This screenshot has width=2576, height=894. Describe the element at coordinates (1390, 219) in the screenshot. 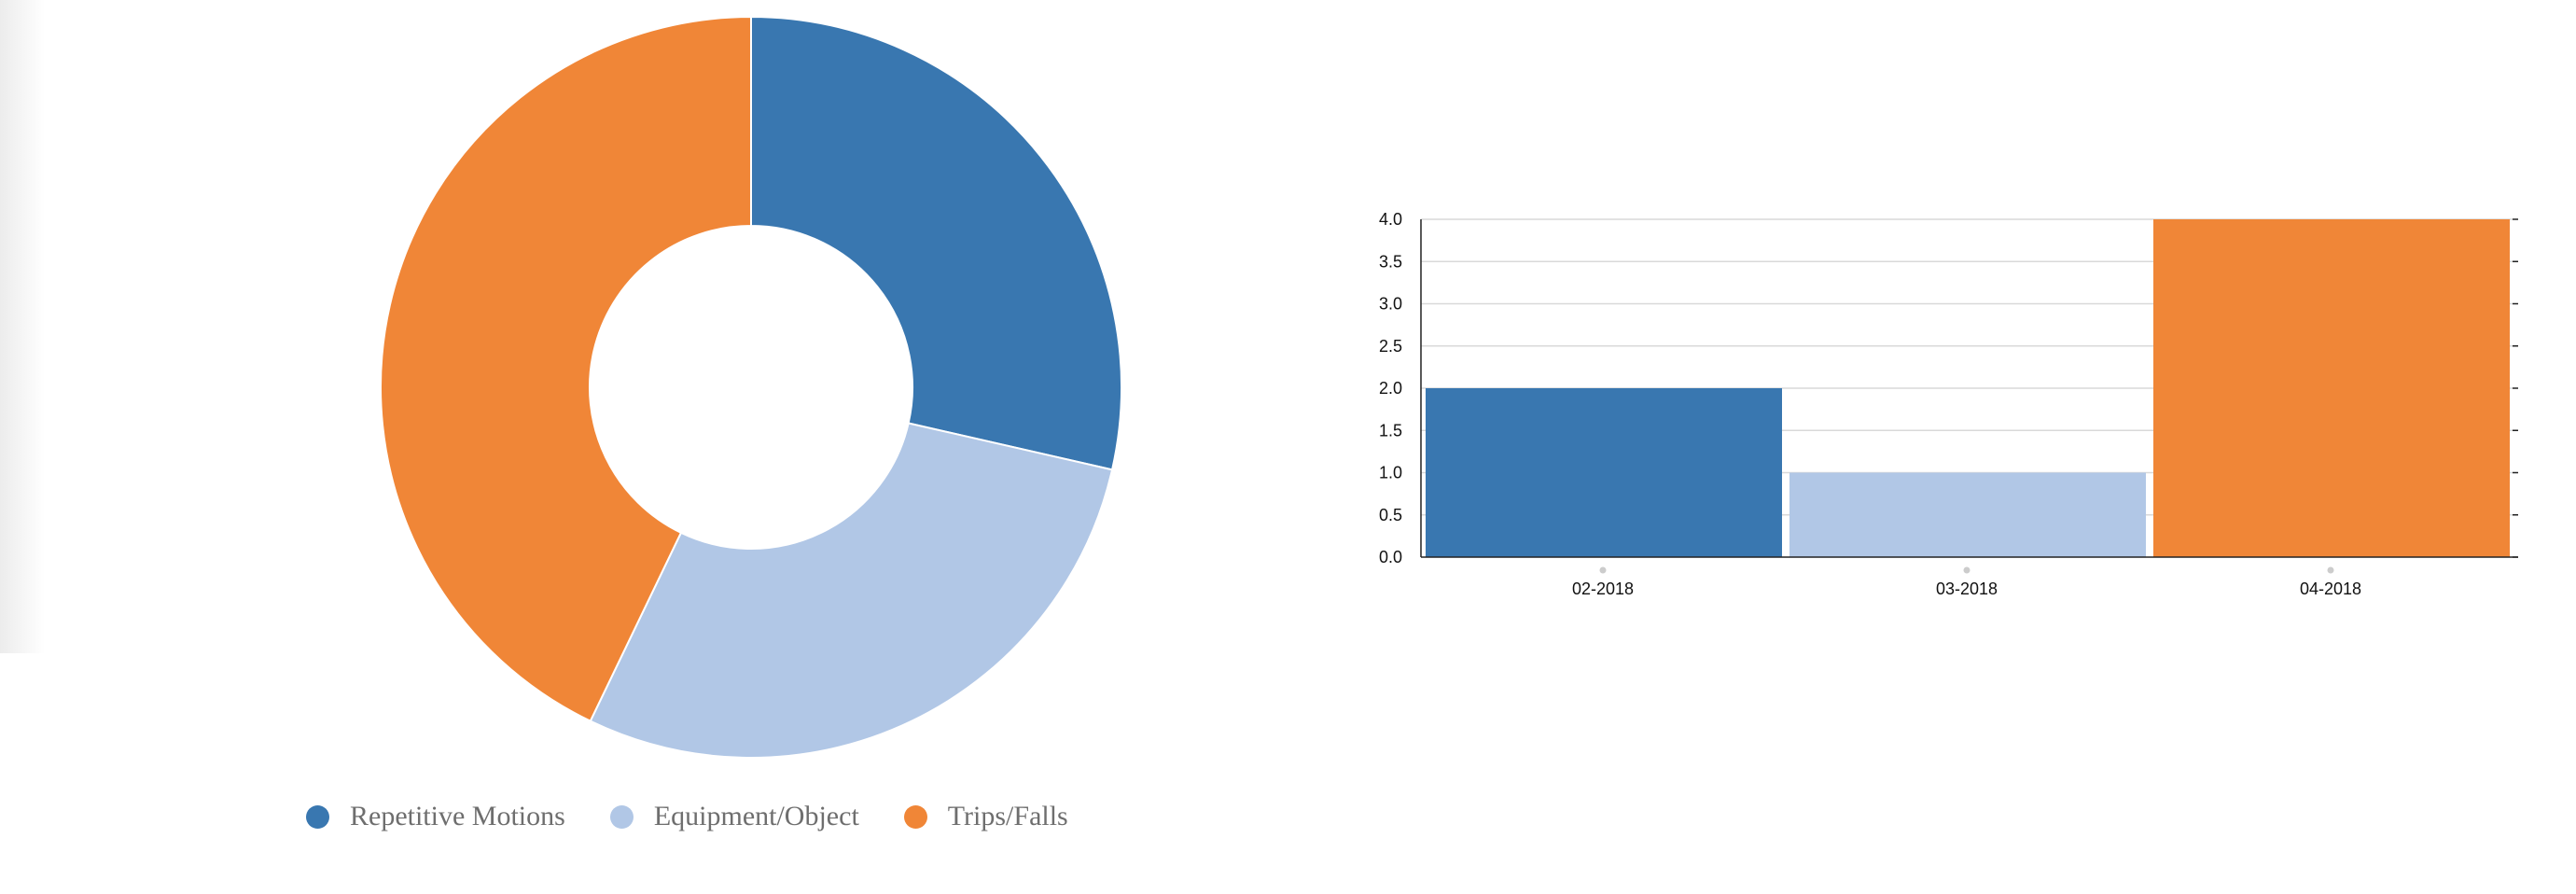

I see `y-tick-label: 4.0` at that location.